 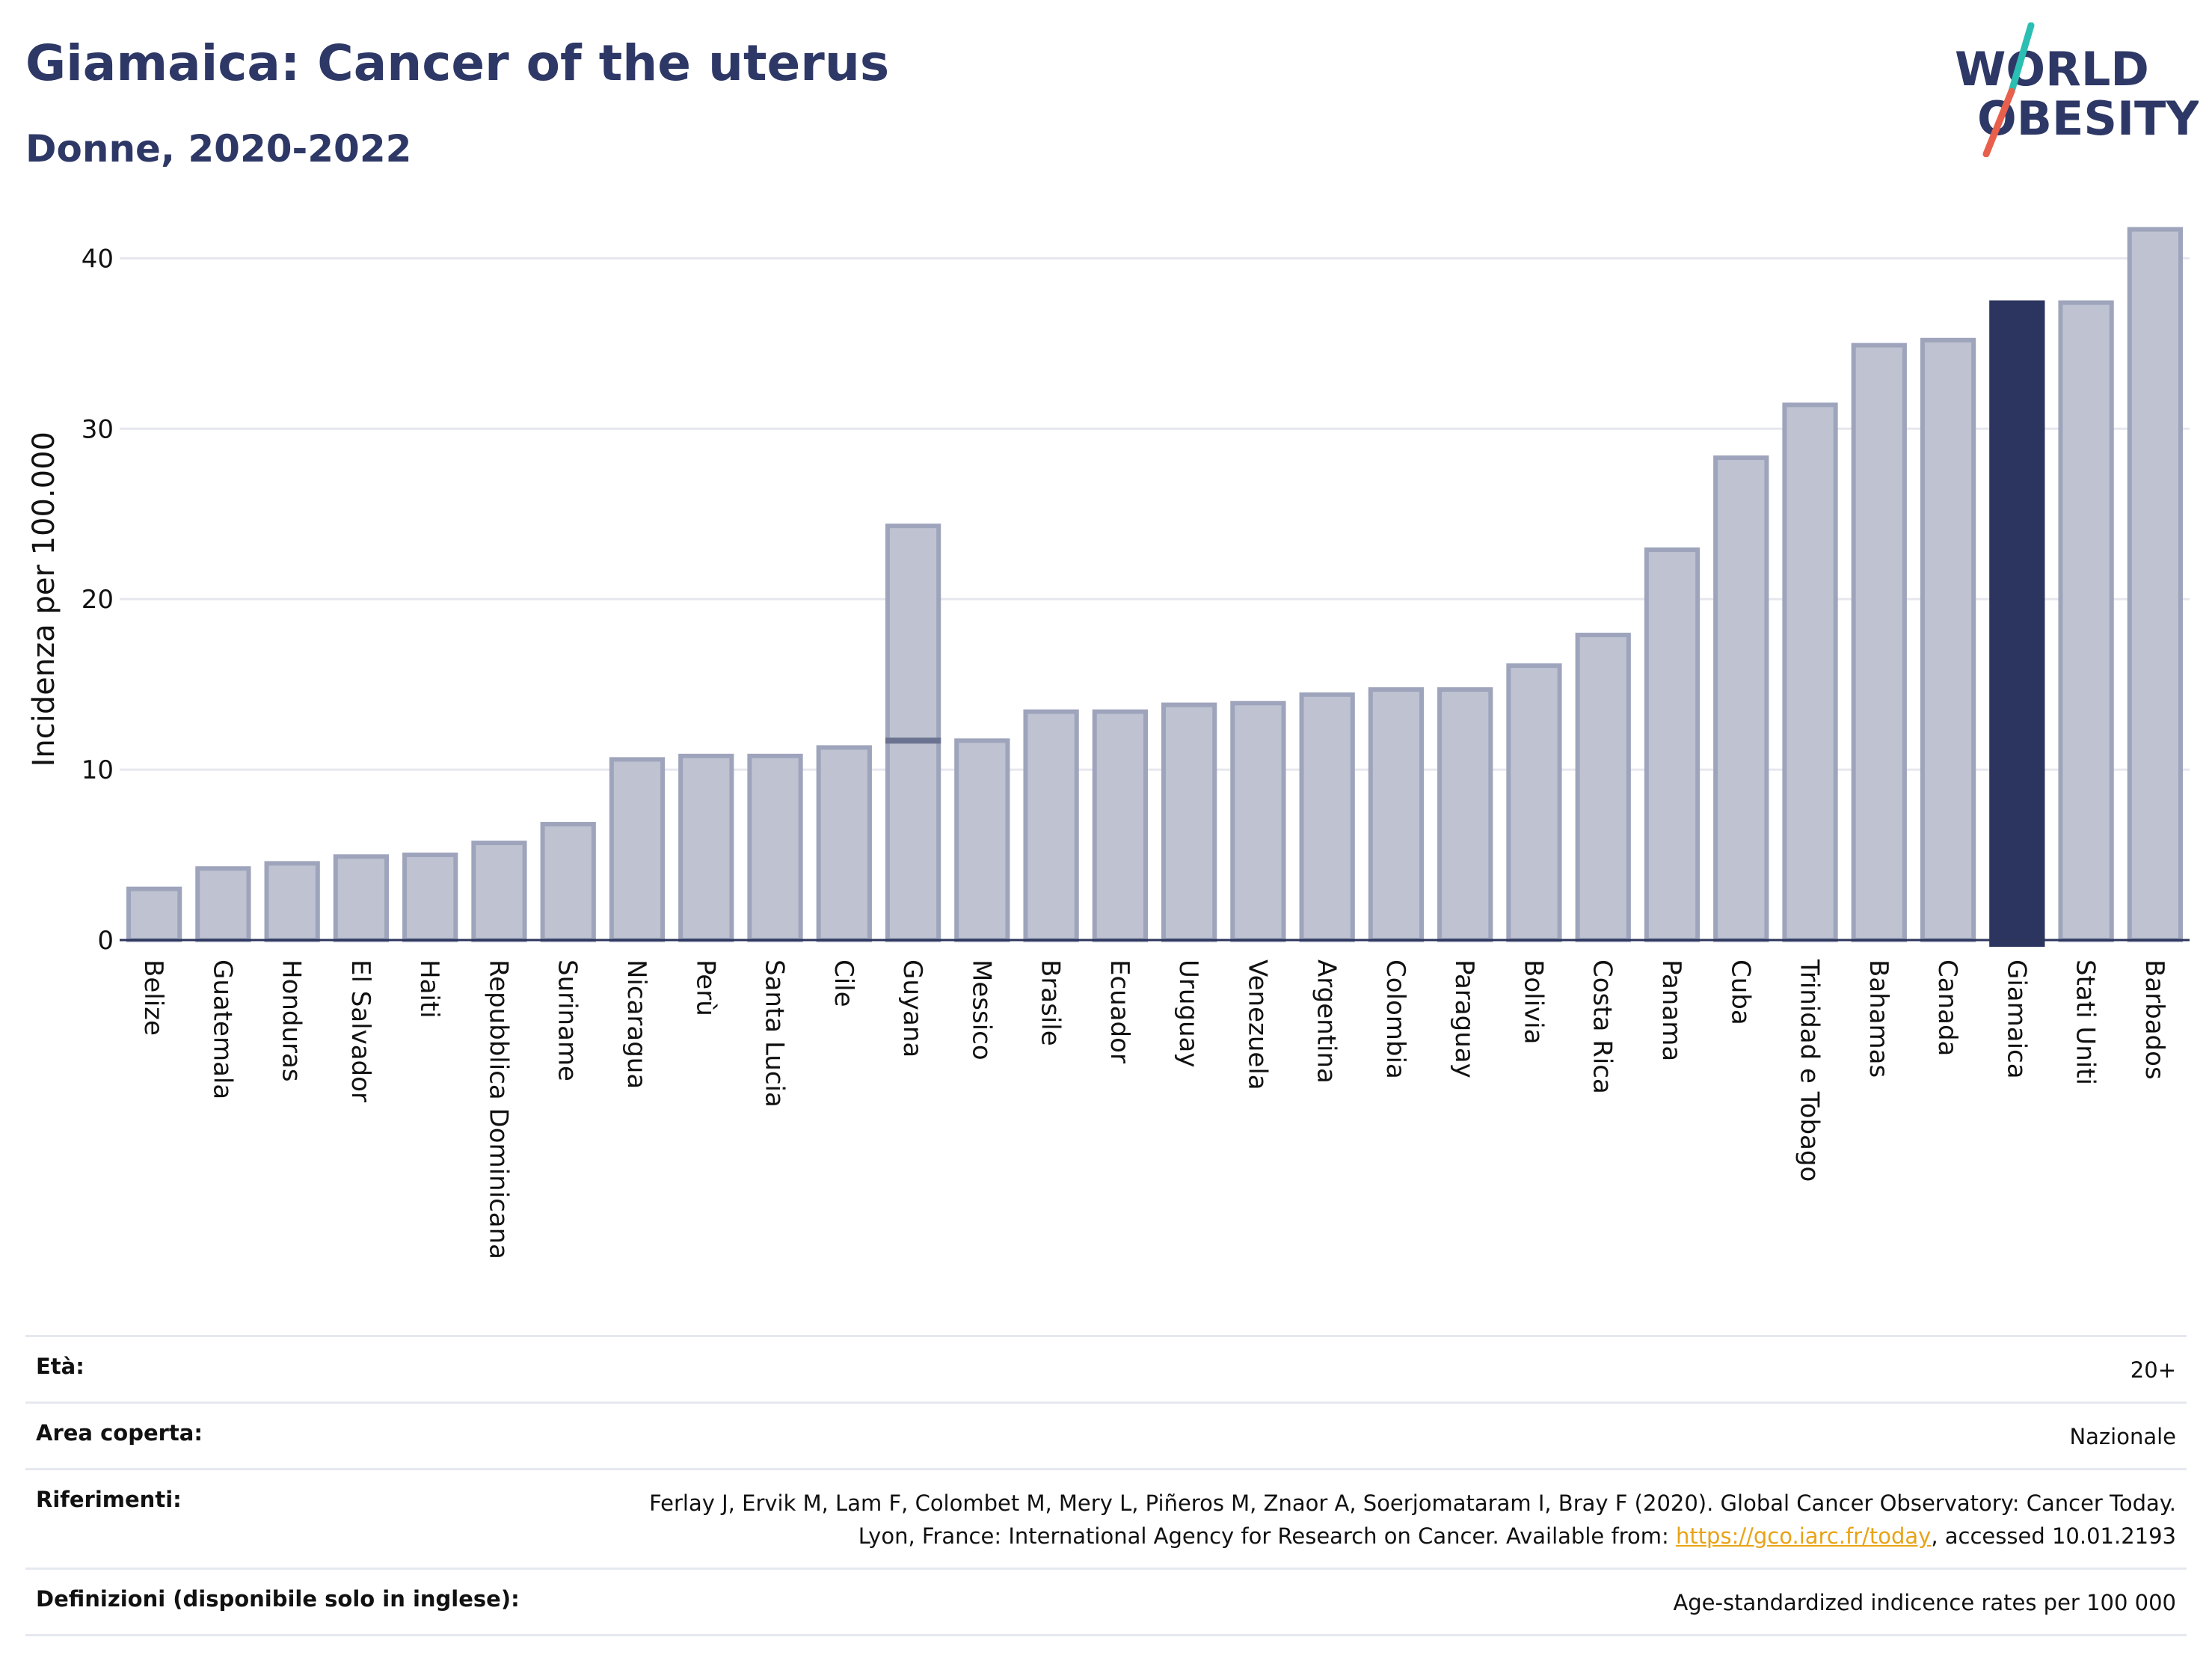 I want to click on x-tick-label: Bolivia, so click(x=1533, y=1001).